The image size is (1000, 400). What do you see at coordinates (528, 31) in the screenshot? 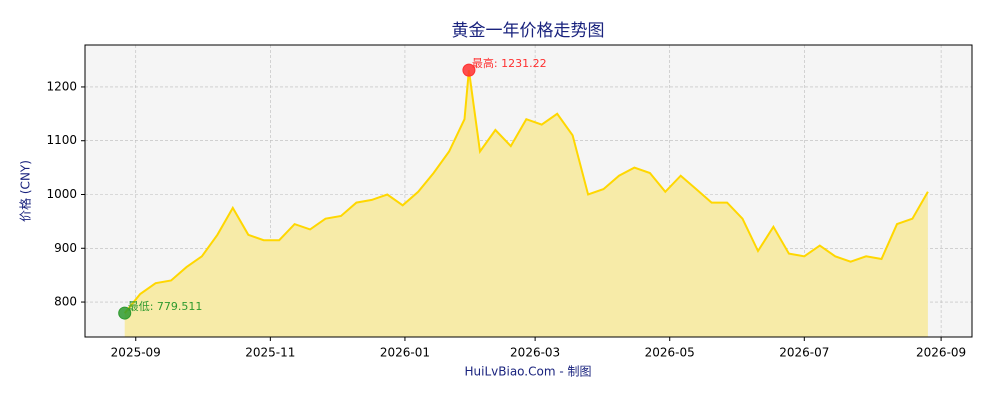
I see `chart-title: 黄金一年价格走势图` at bounding box center [528, 31].